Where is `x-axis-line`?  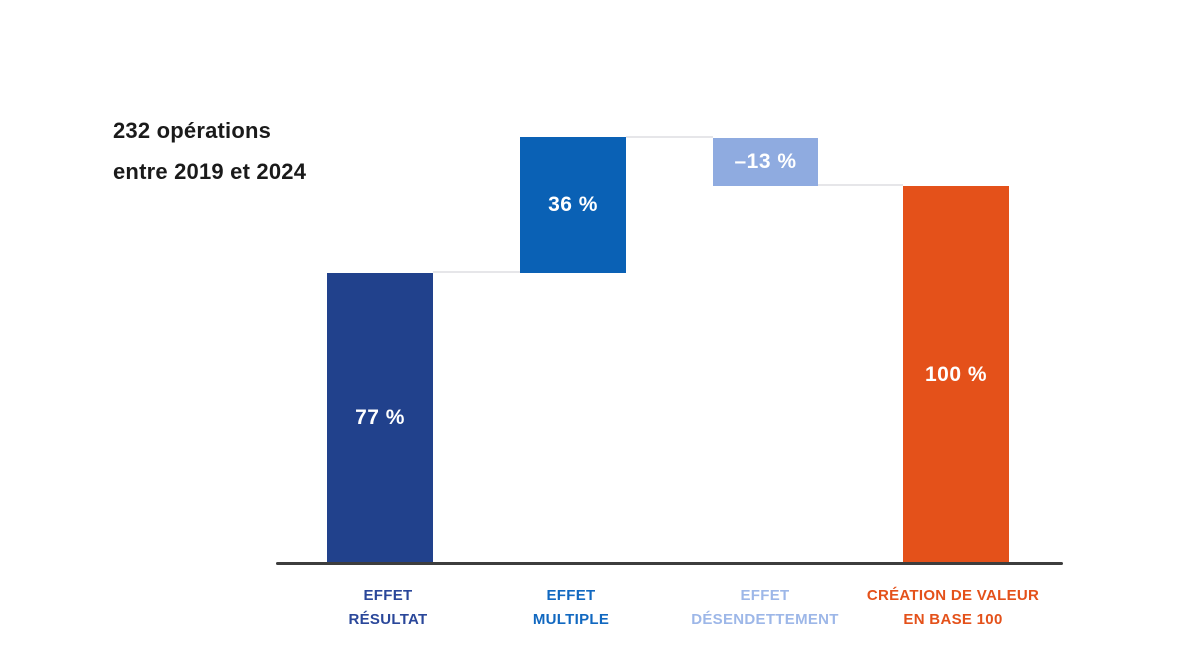 x-axis-line is located at coordinates (669, 563).